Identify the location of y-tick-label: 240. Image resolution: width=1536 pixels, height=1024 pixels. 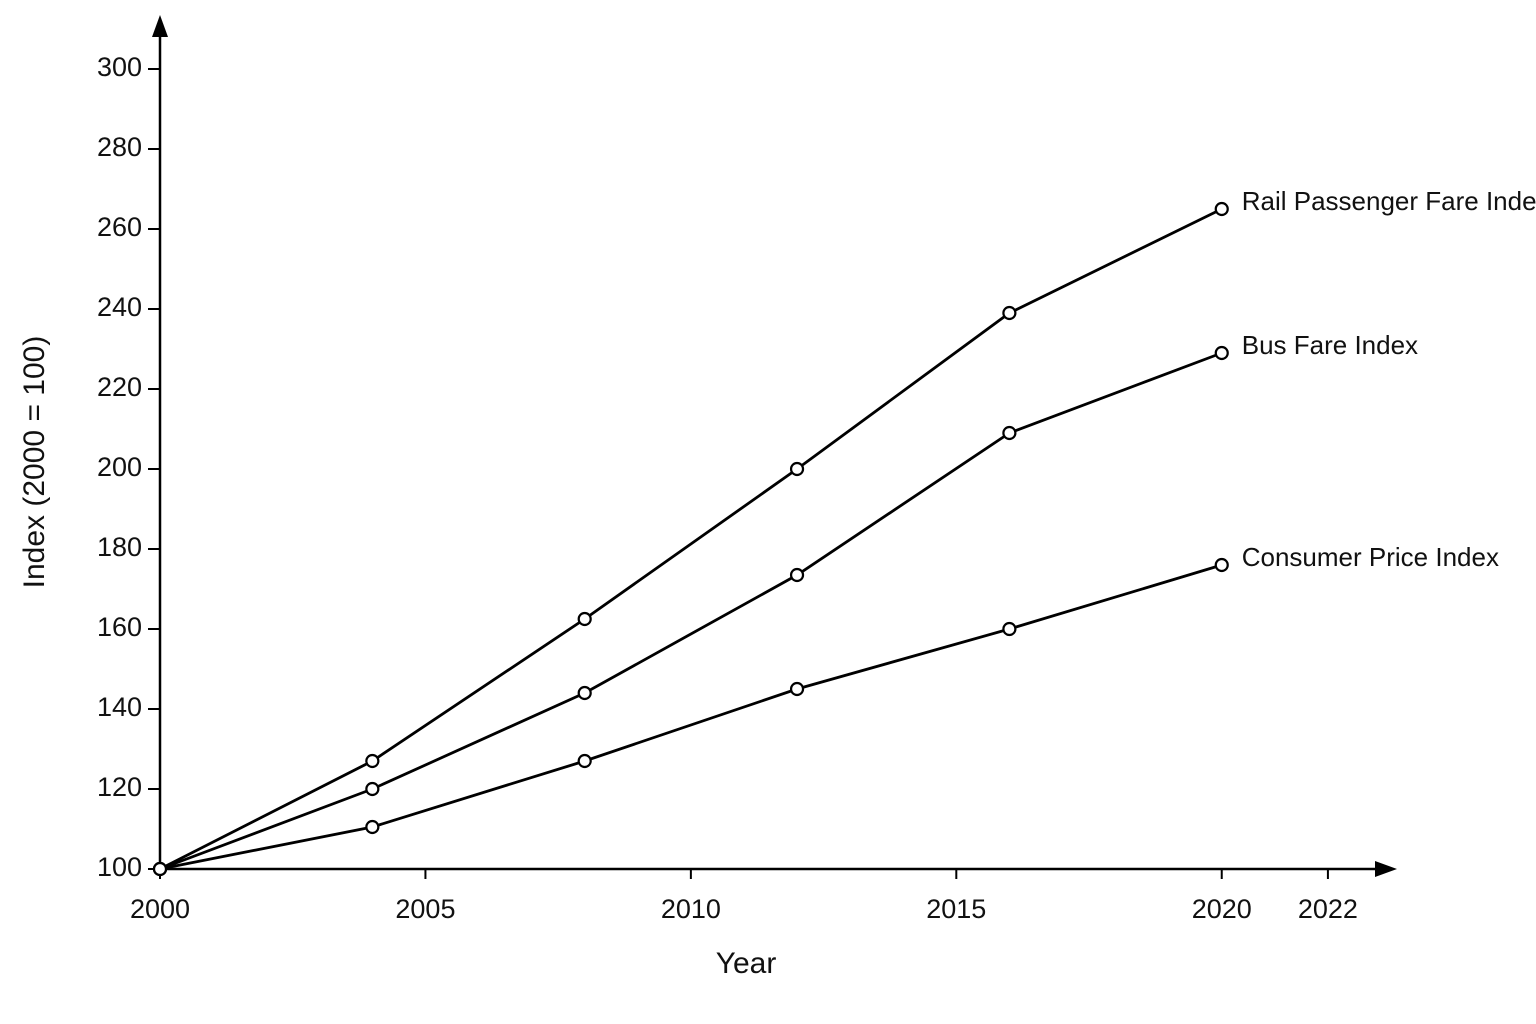
(119, 307).